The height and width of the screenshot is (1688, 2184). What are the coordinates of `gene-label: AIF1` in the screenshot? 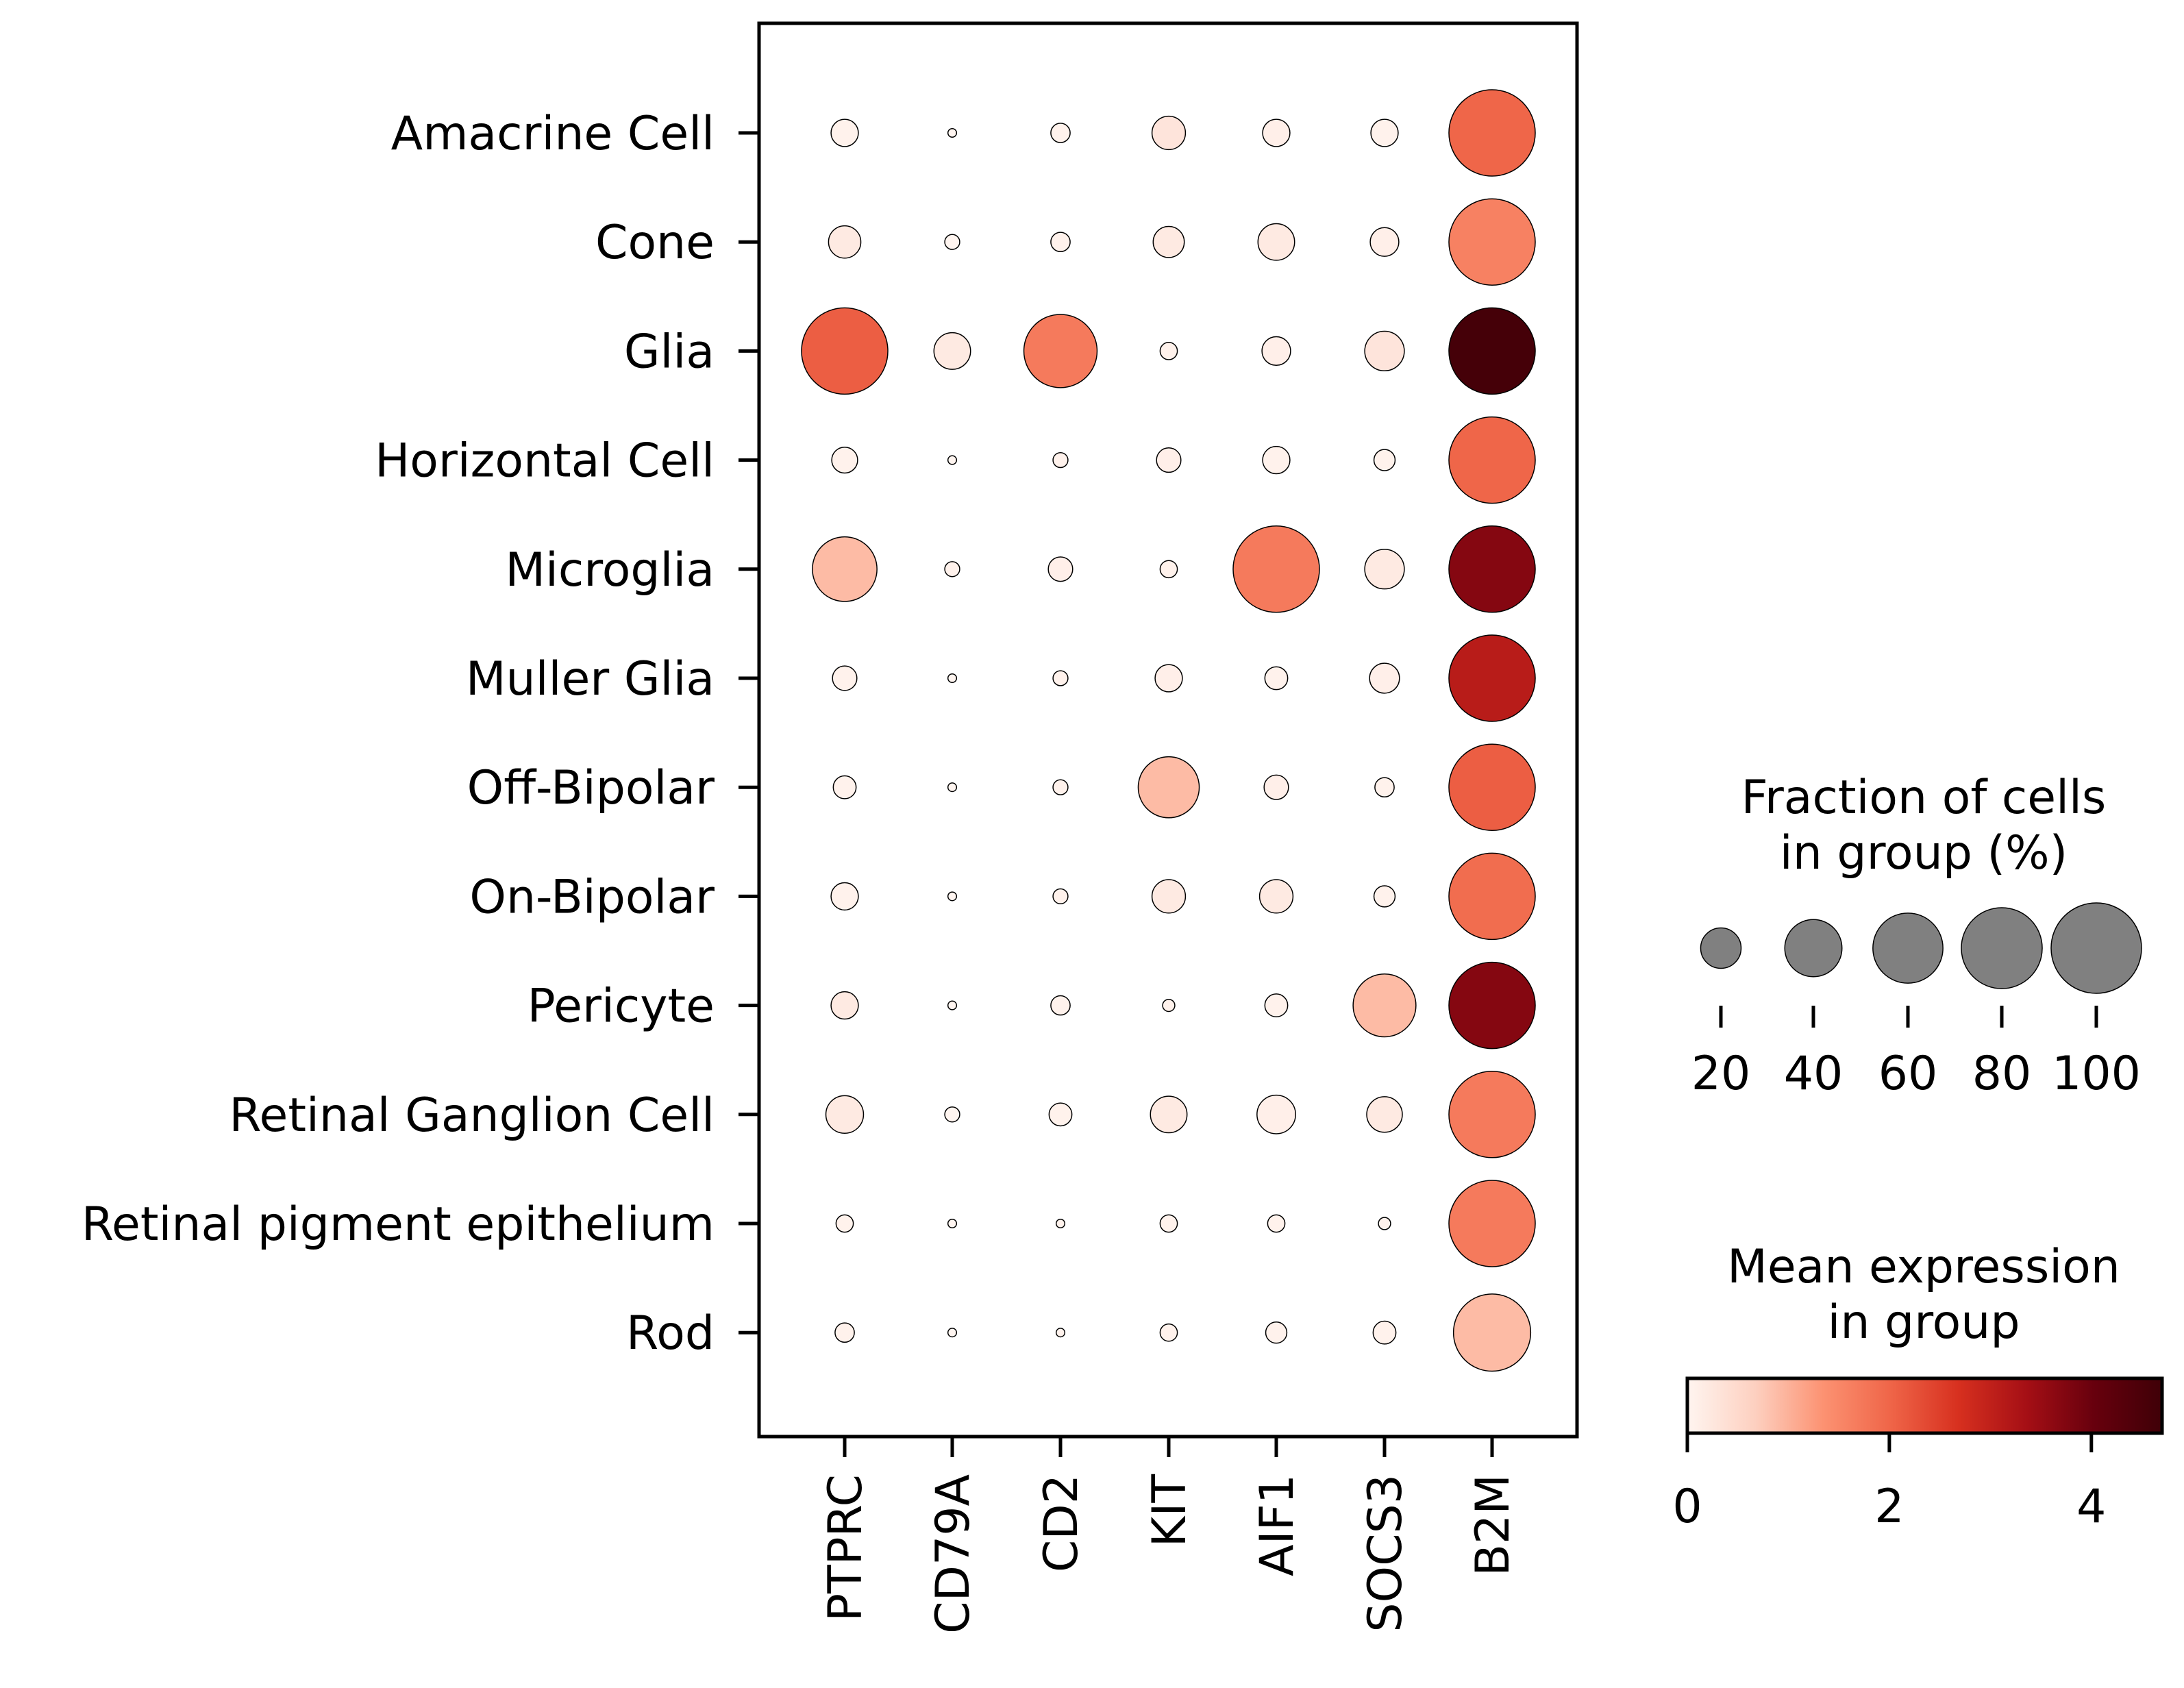 It's located at (1277, 1525).